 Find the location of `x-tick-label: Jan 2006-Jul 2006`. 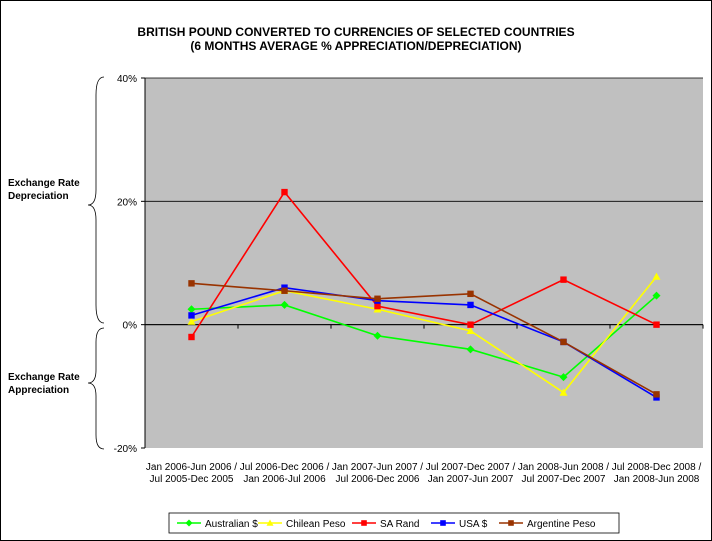

x-tick-label: Jan 2006-Jul 2006 is located at coordinates (284, 479).